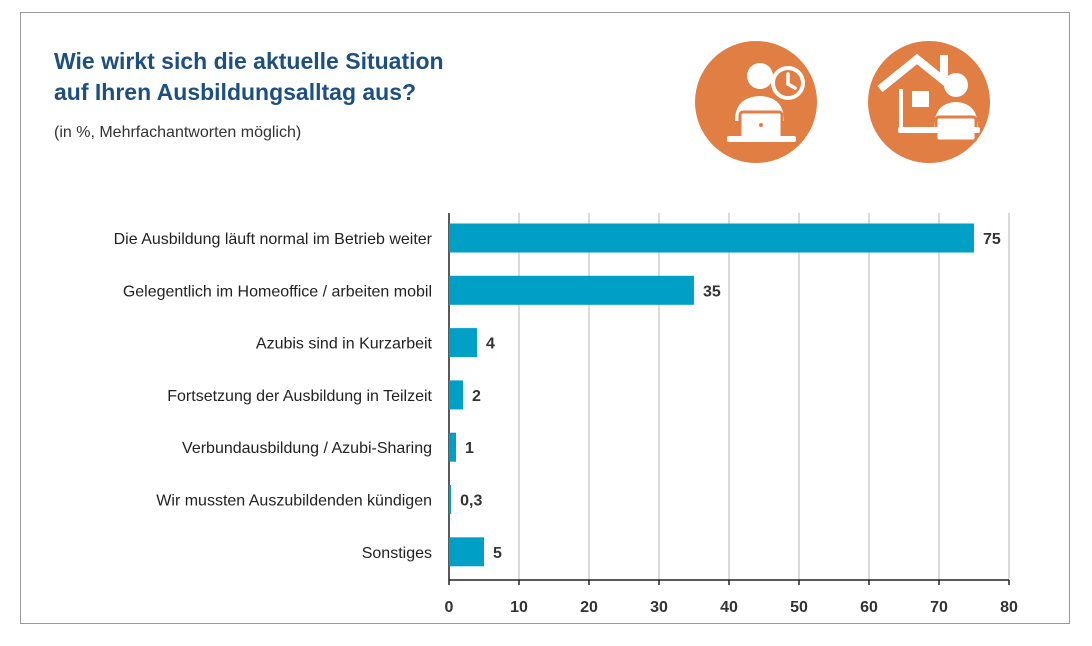 This screenshot has width=1092, height=646. I want to click on x-tick-label: 50, so click(799, 607).